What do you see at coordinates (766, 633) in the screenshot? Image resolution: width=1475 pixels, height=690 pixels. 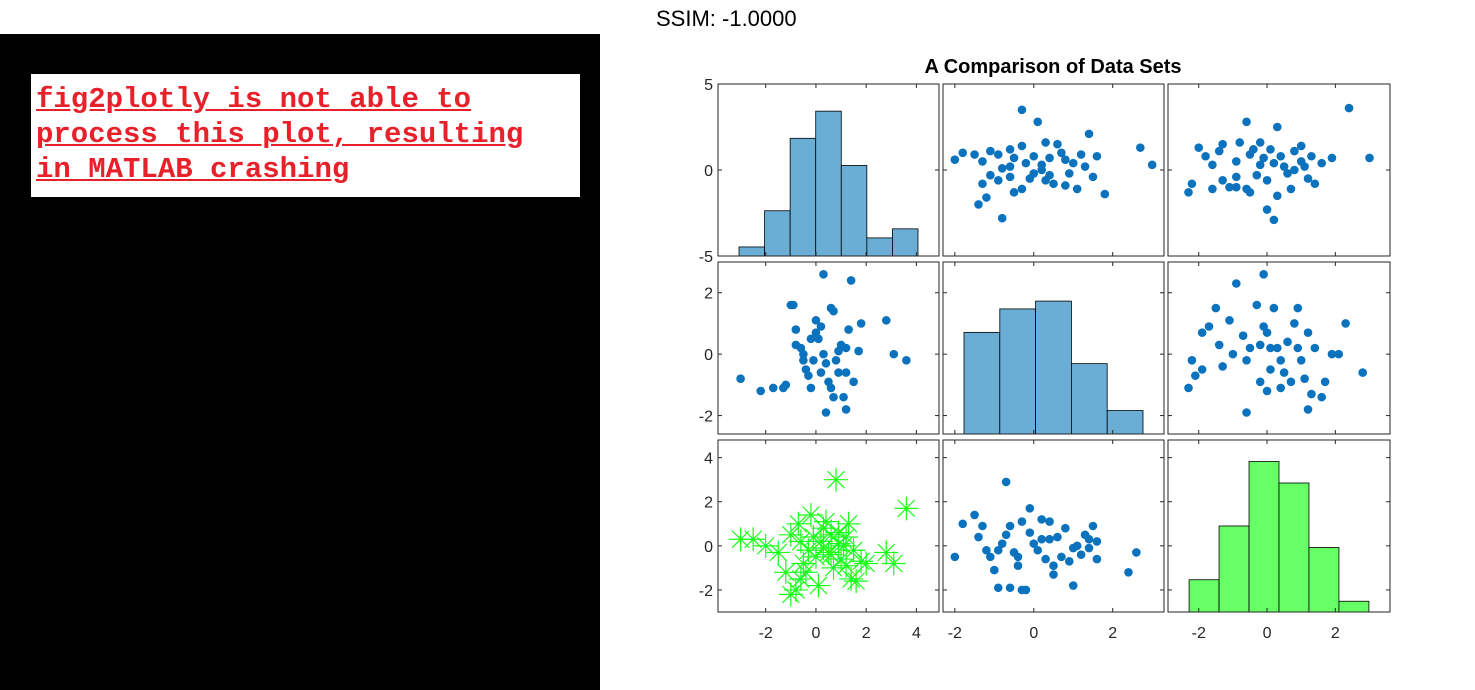 I see `x-tick-label: -2` at bounding box center [766, 633].